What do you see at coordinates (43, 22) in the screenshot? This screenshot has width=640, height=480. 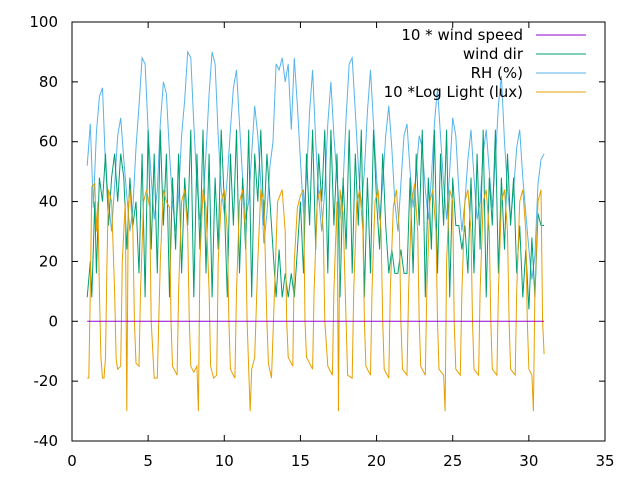 I see `y-tick-label: 100` at bounding box center [43, 22].